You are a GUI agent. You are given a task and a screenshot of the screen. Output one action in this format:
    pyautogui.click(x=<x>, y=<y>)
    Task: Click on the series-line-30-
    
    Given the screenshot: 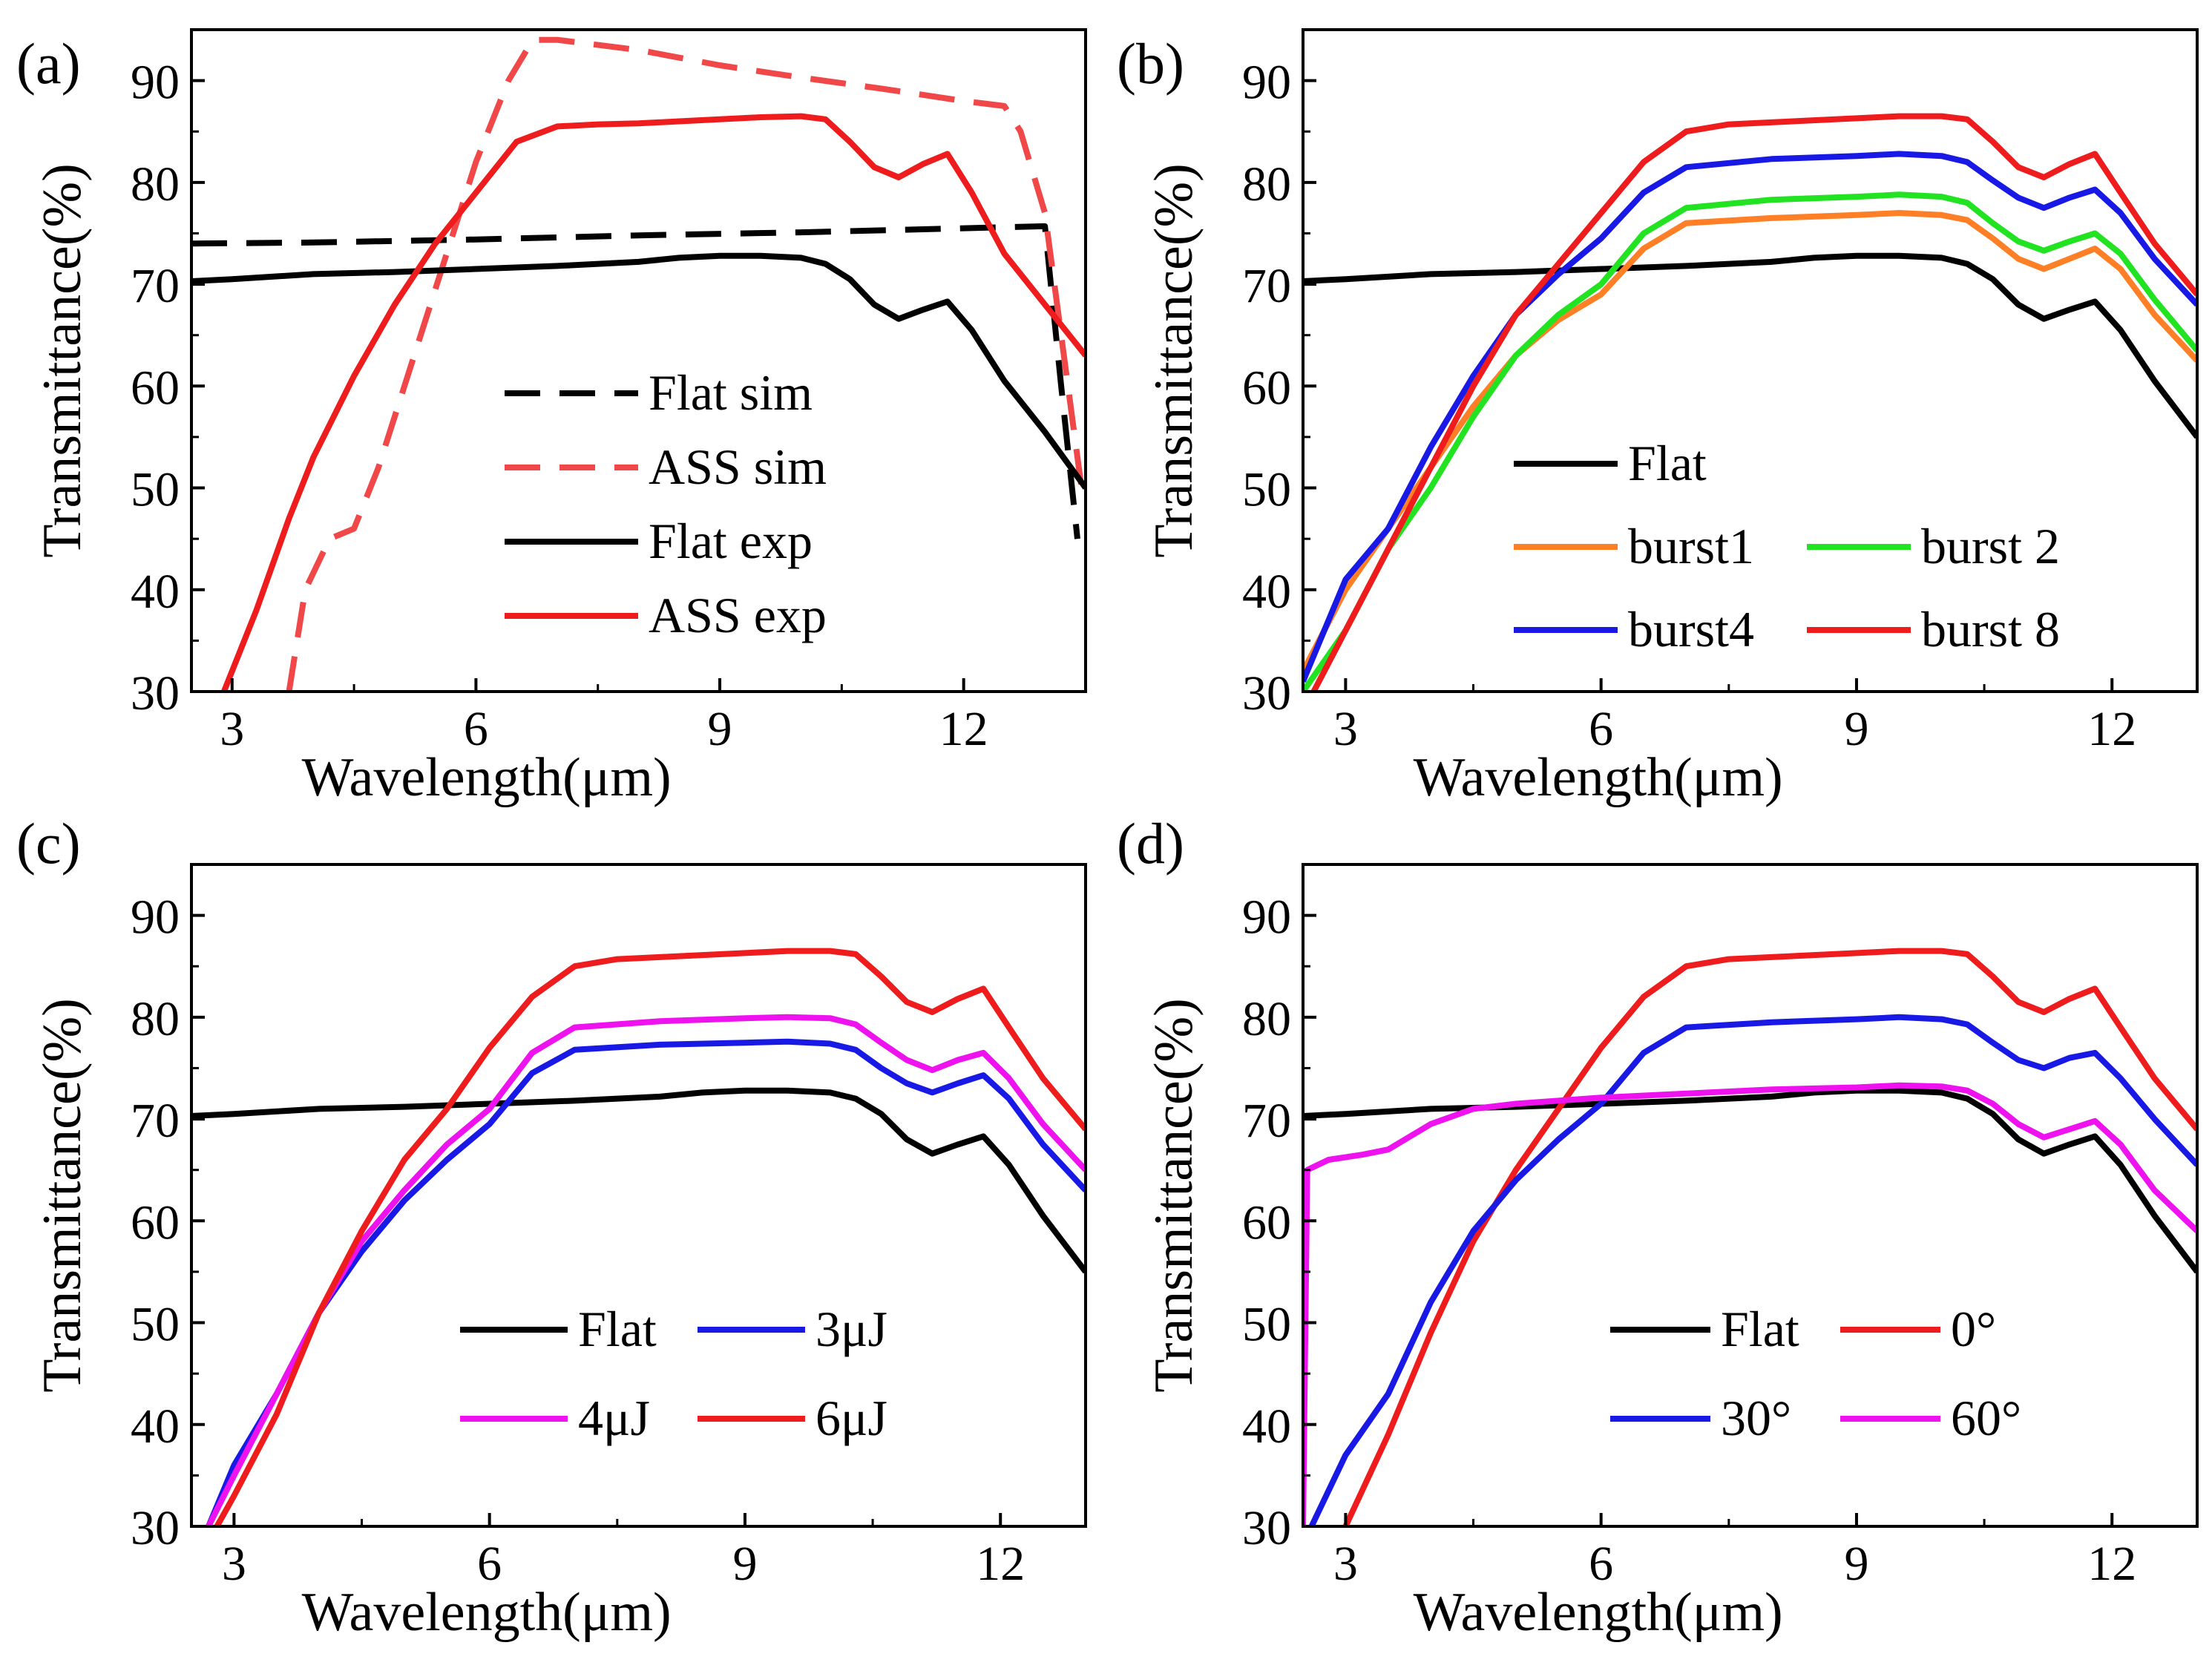 What is the action you would take?
    pyautogui.click(x=1753, y=1270)
    